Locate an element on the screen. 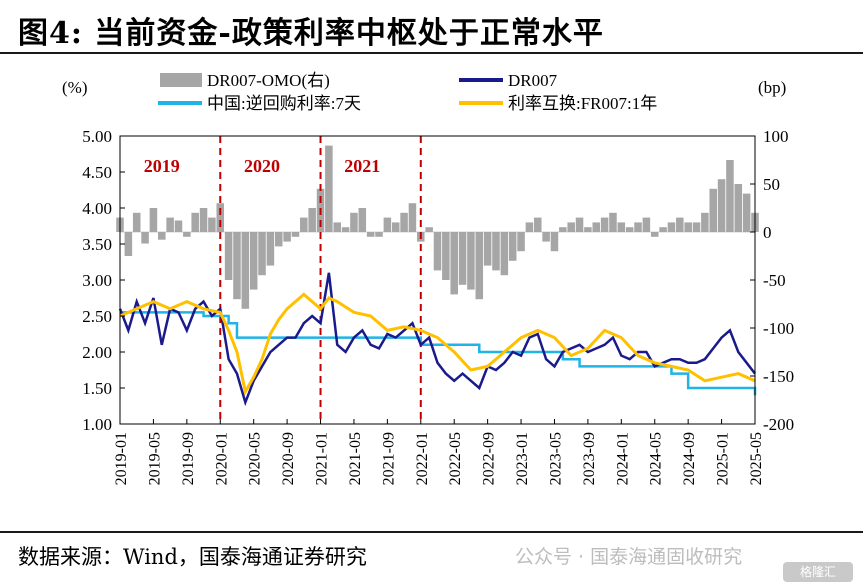 This screenshot has height=587, width=863. watermark-text: 公众号 · 国泰海通固收研究 is located at coordinates (629, 557).